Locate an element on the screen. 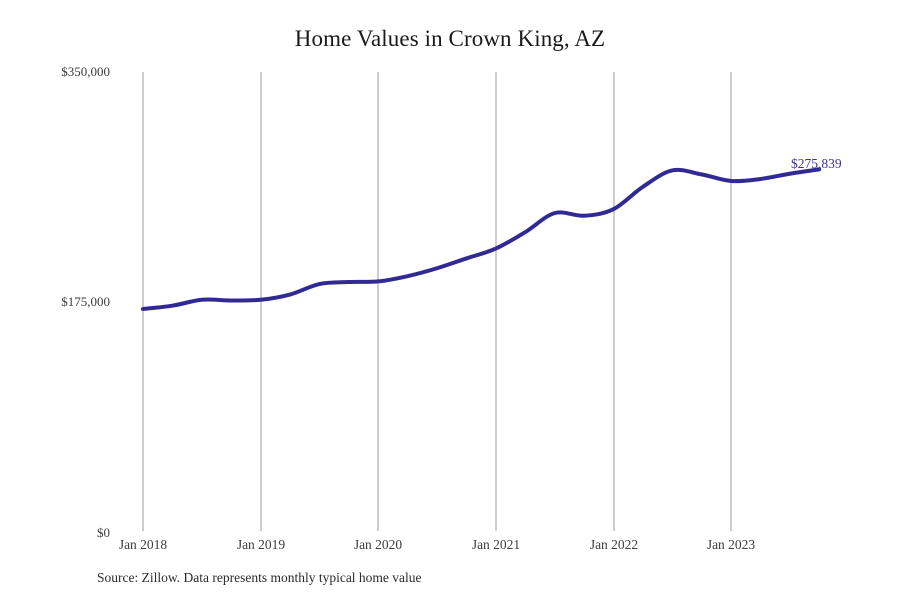  x-axis-tick-jan-2018: Jan 2018 is located at coordinates (143, 544).